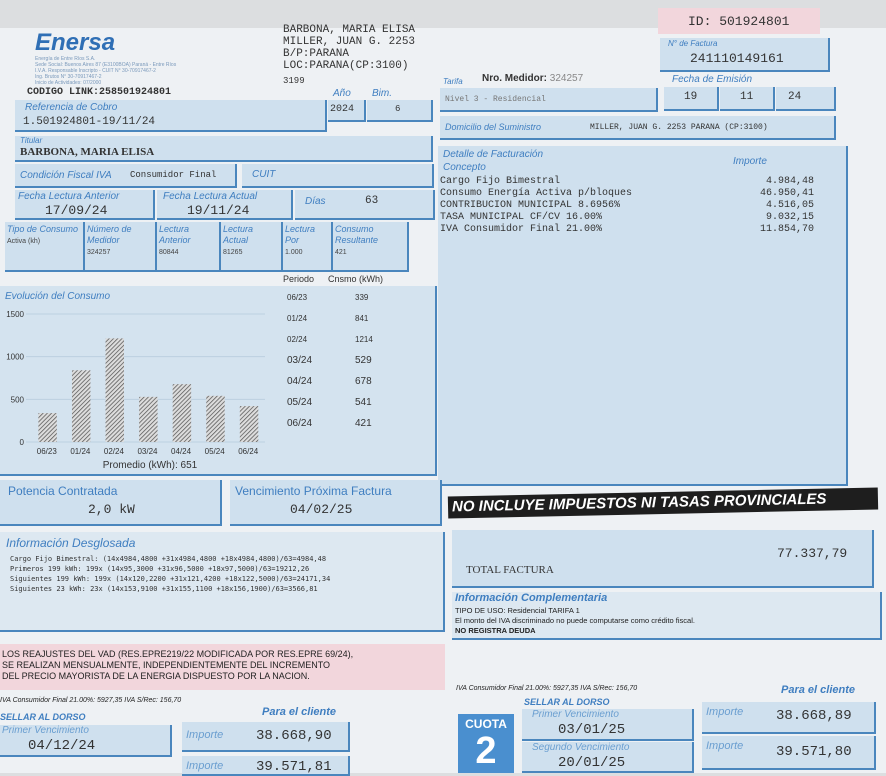  Describe the element at coordinates (24, 241) in the screenshot. I see `lecturas-cell: Activa (kh)` at that location.